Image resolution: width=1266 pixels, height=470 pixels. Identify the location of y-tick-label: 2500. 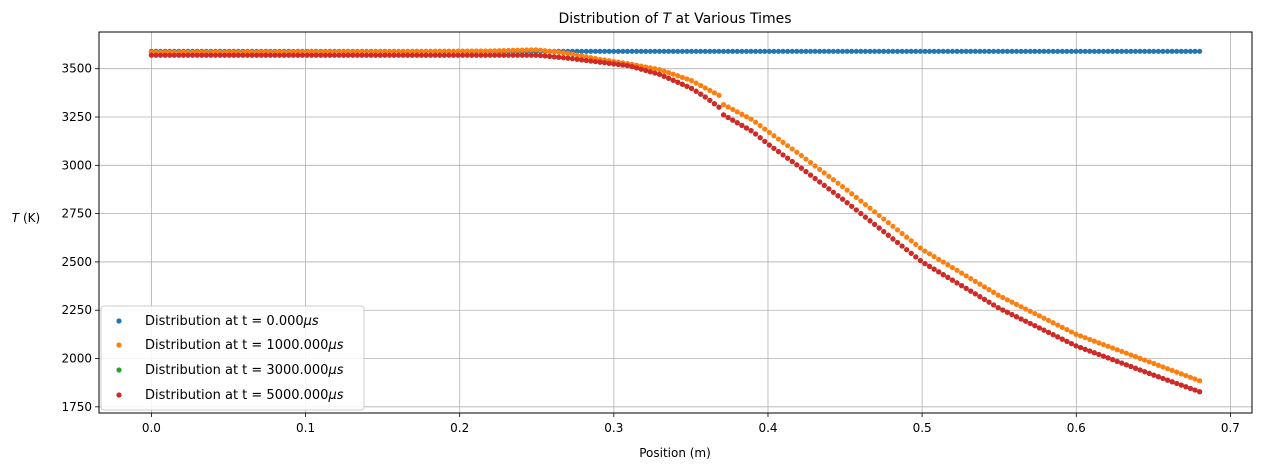
(76, 262).